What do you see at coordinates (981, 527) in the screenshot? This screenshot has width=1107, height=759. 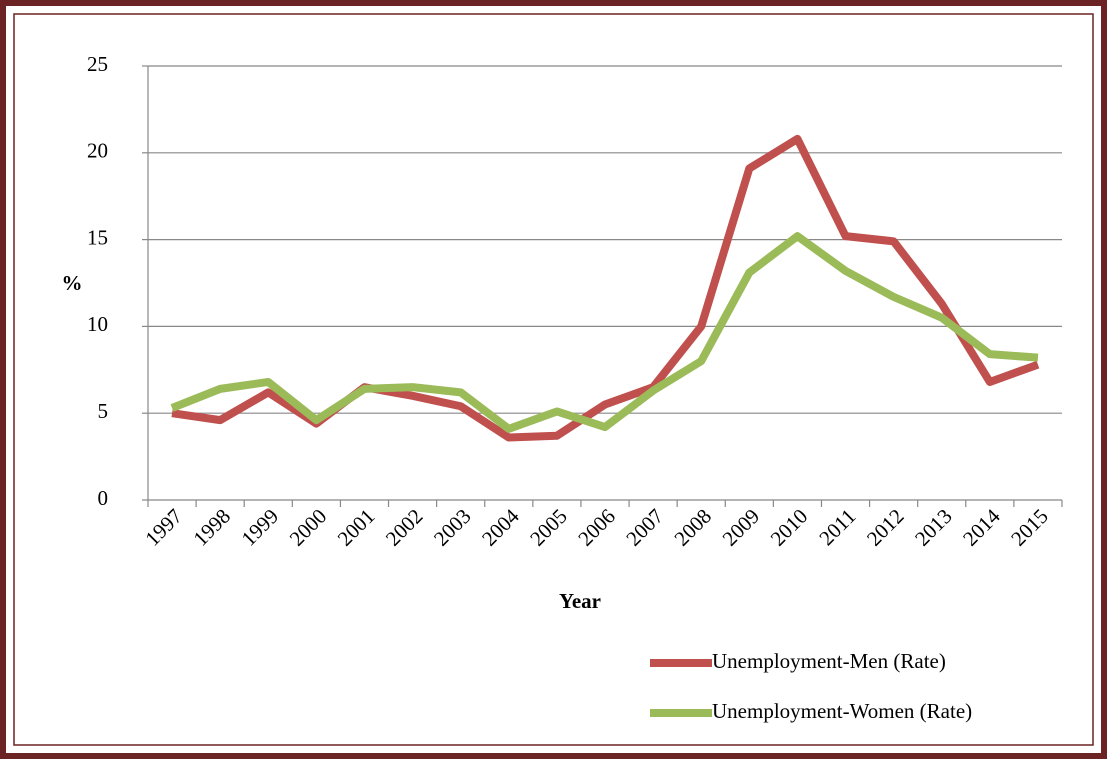 I see `x-tick-label: 2014` at bounding box center [981, 527].